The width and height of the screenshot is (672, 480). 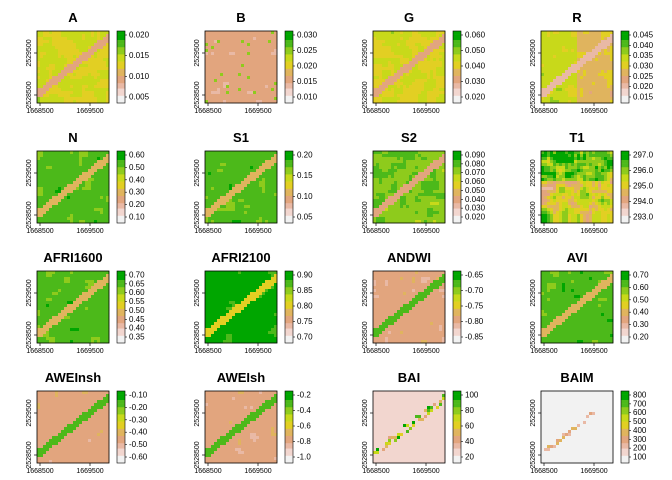 I want to click on legend-tick-label: 0.045, so click(x=643, y=35).